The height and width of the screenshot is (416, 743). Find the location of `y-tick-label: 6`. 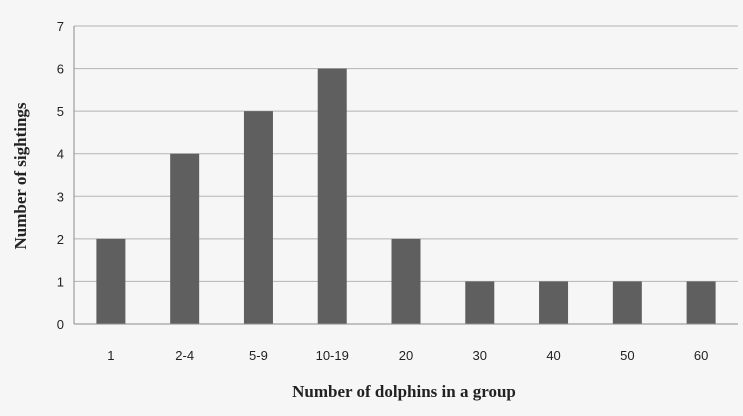

y-tick-label: 6 is located at coordinates (60, 69).